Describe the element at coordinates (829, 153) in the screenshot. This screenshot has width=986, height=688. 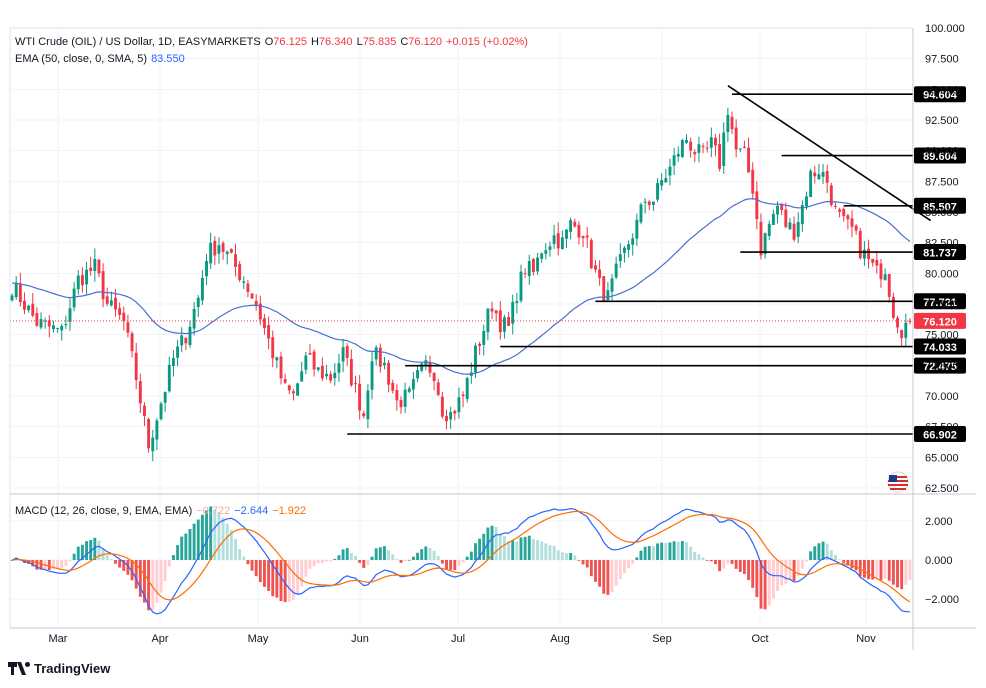
I see `trendline` at that location.